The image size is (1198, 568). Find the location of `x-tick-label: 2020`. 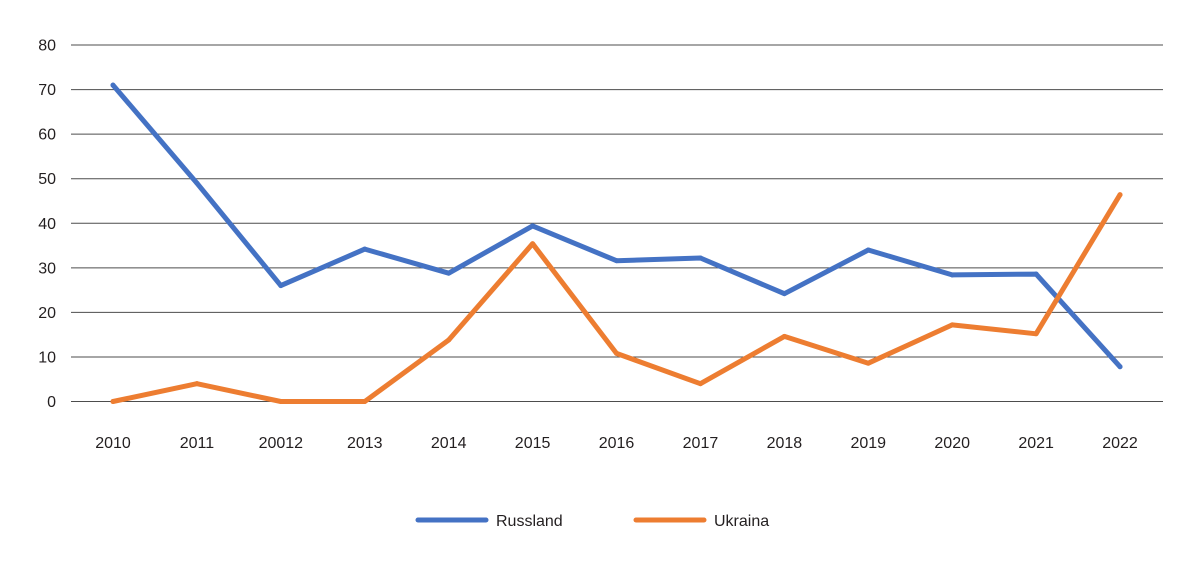

x-tick-label: 2020 is located at coordinates (952, 443).